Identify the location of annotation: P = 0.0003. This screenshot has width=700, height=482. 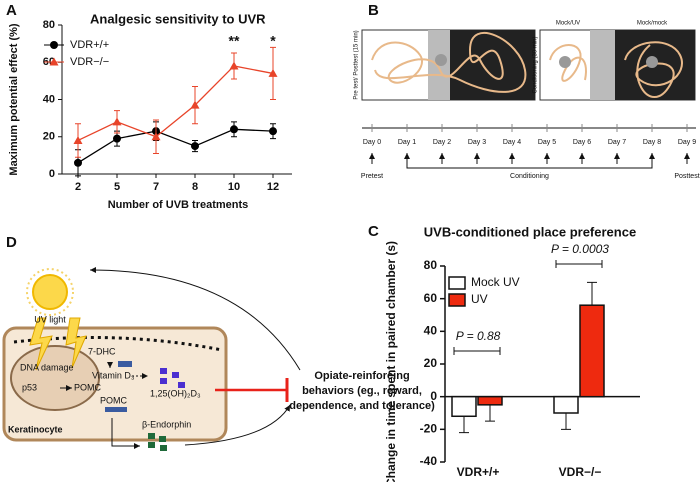
(580, 249).